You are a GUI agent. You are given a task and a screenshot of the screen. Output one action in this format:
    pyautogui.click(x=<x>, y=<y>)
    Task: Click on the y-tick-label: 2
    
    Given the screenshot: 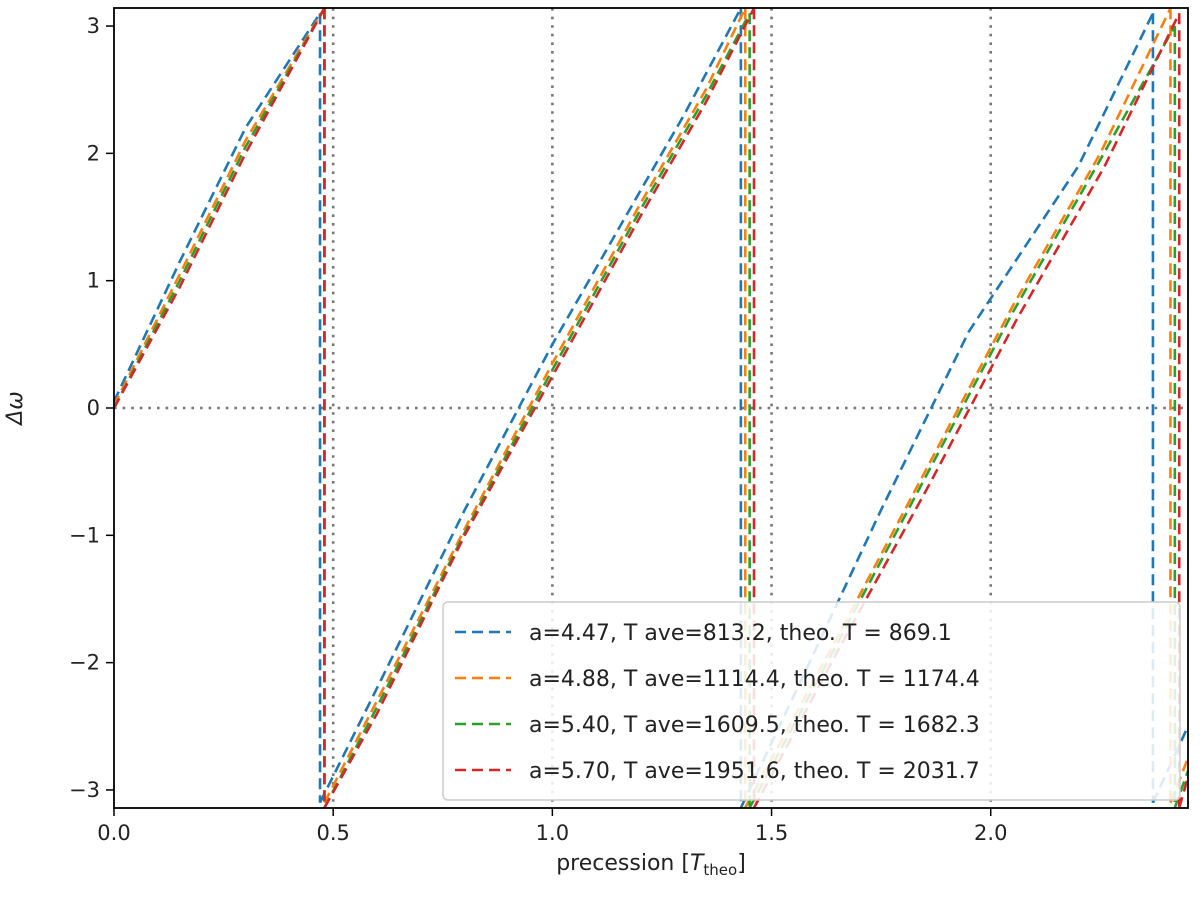 What is the action you would take?
    pyautogui.click(x=93, y=153)
    